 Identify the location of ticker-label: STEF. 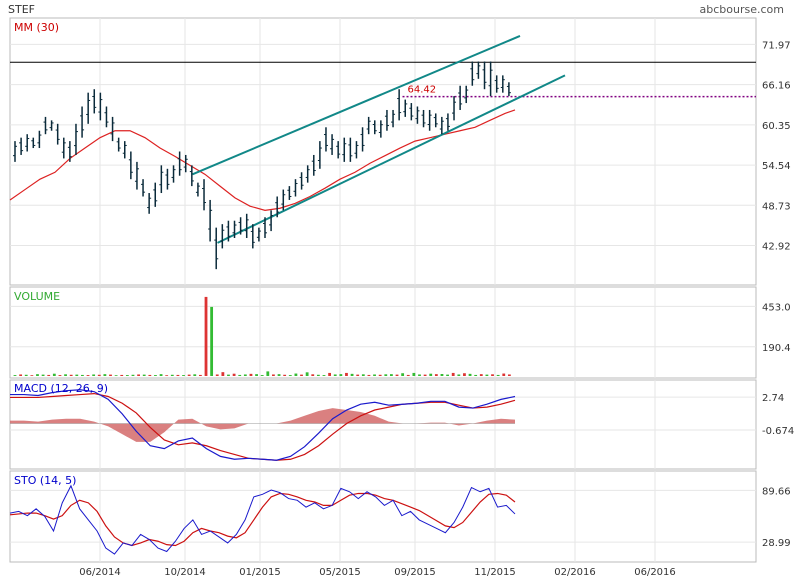
(21, 9).